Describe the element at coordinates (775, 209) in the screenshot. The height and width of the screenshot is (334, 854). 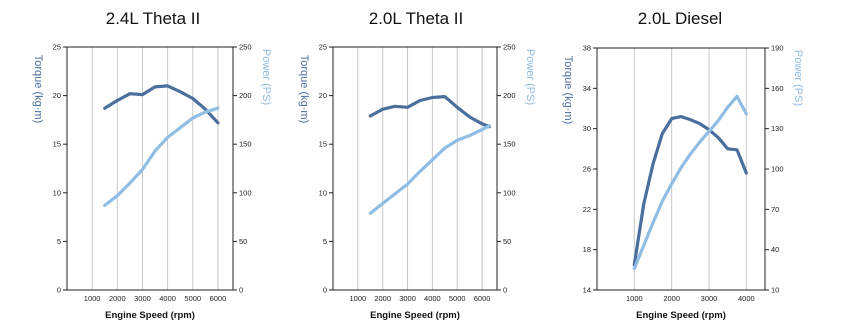
I see `y-tick-label-right: 70` at that location.